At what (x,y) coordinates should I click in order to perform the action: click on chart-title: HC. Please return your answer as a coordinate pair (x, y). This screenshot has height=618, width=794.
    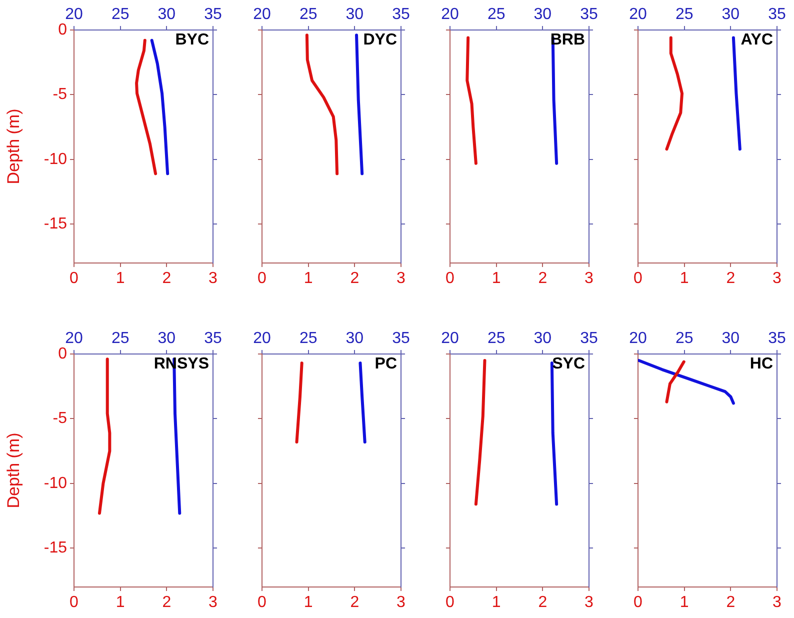
    Looking at the image, I should click on (762, 363).